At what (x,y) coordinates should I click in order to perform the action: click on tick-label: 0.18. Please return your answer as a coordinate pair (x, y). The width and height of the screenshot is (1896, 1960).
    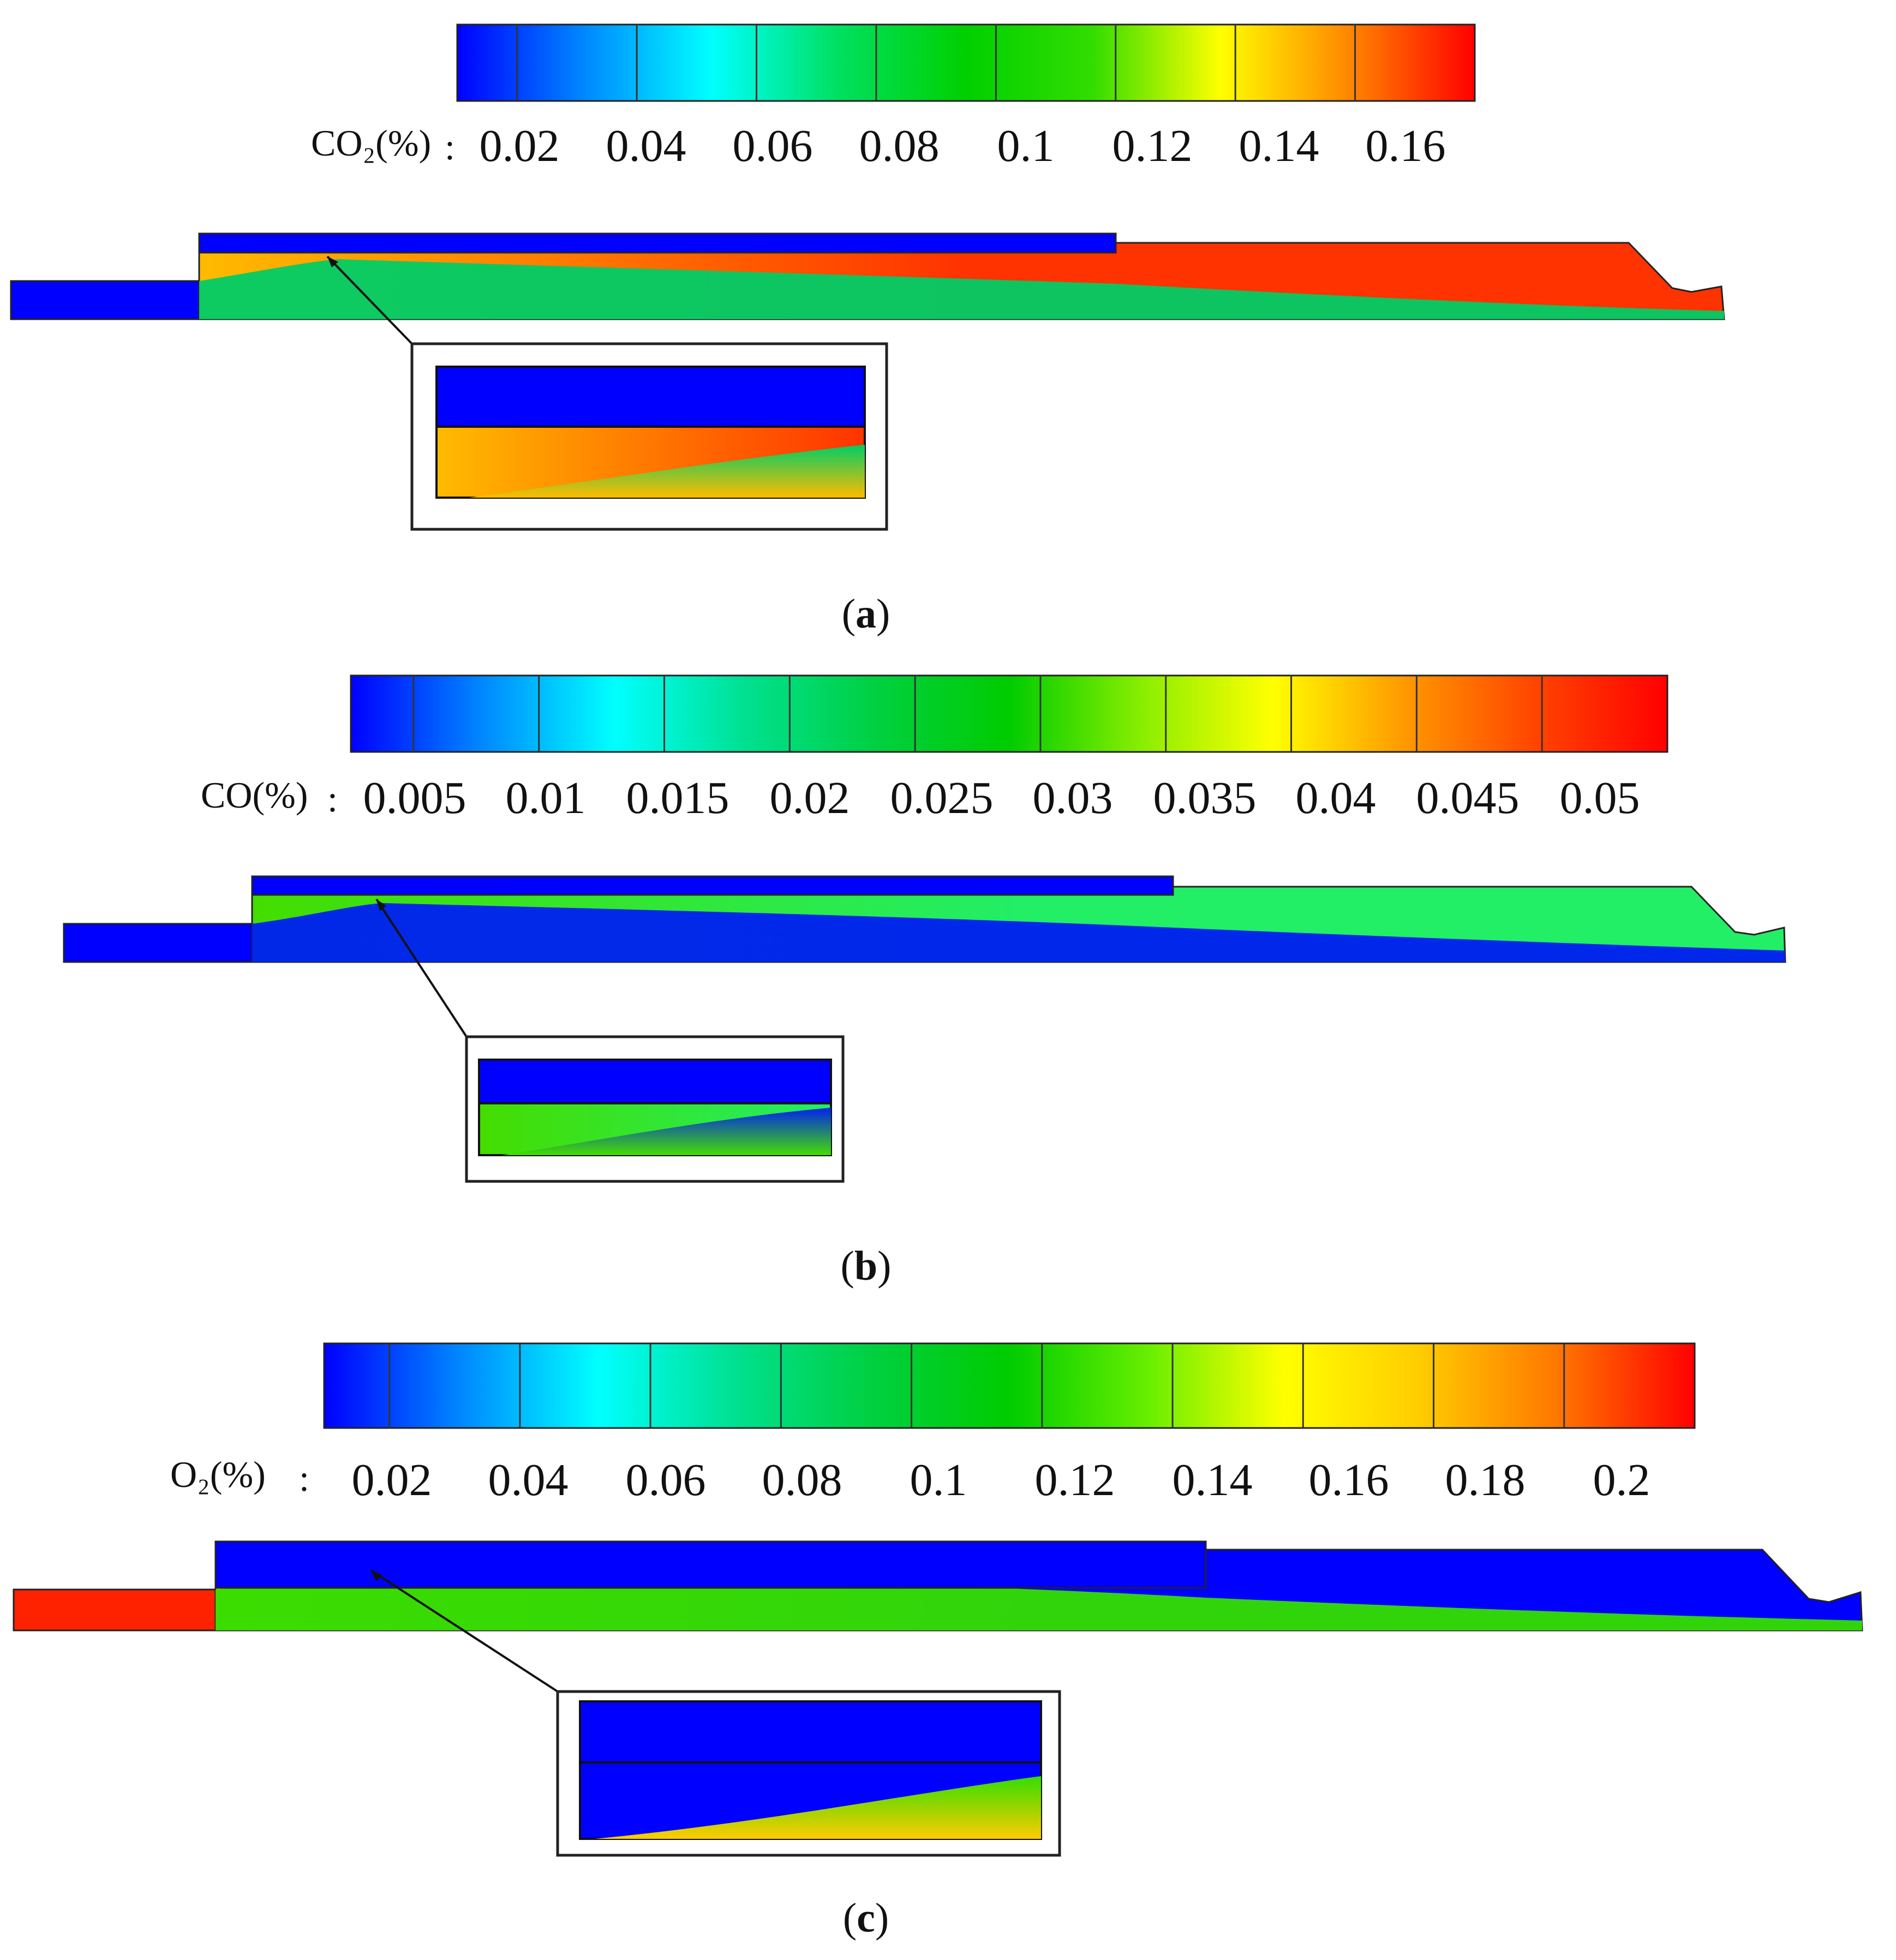
    Looking at the image, I should click on (1486, 1480).